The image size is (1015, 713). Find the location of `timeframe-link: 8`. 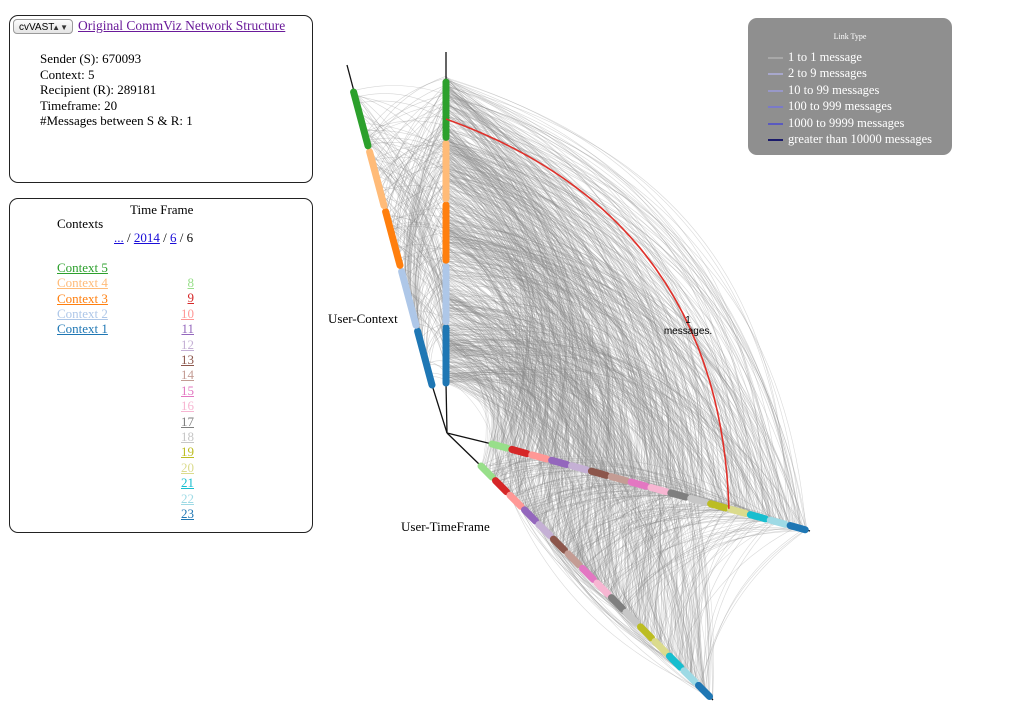

timeframe-link: 8 is located at coordinates (191, 282).